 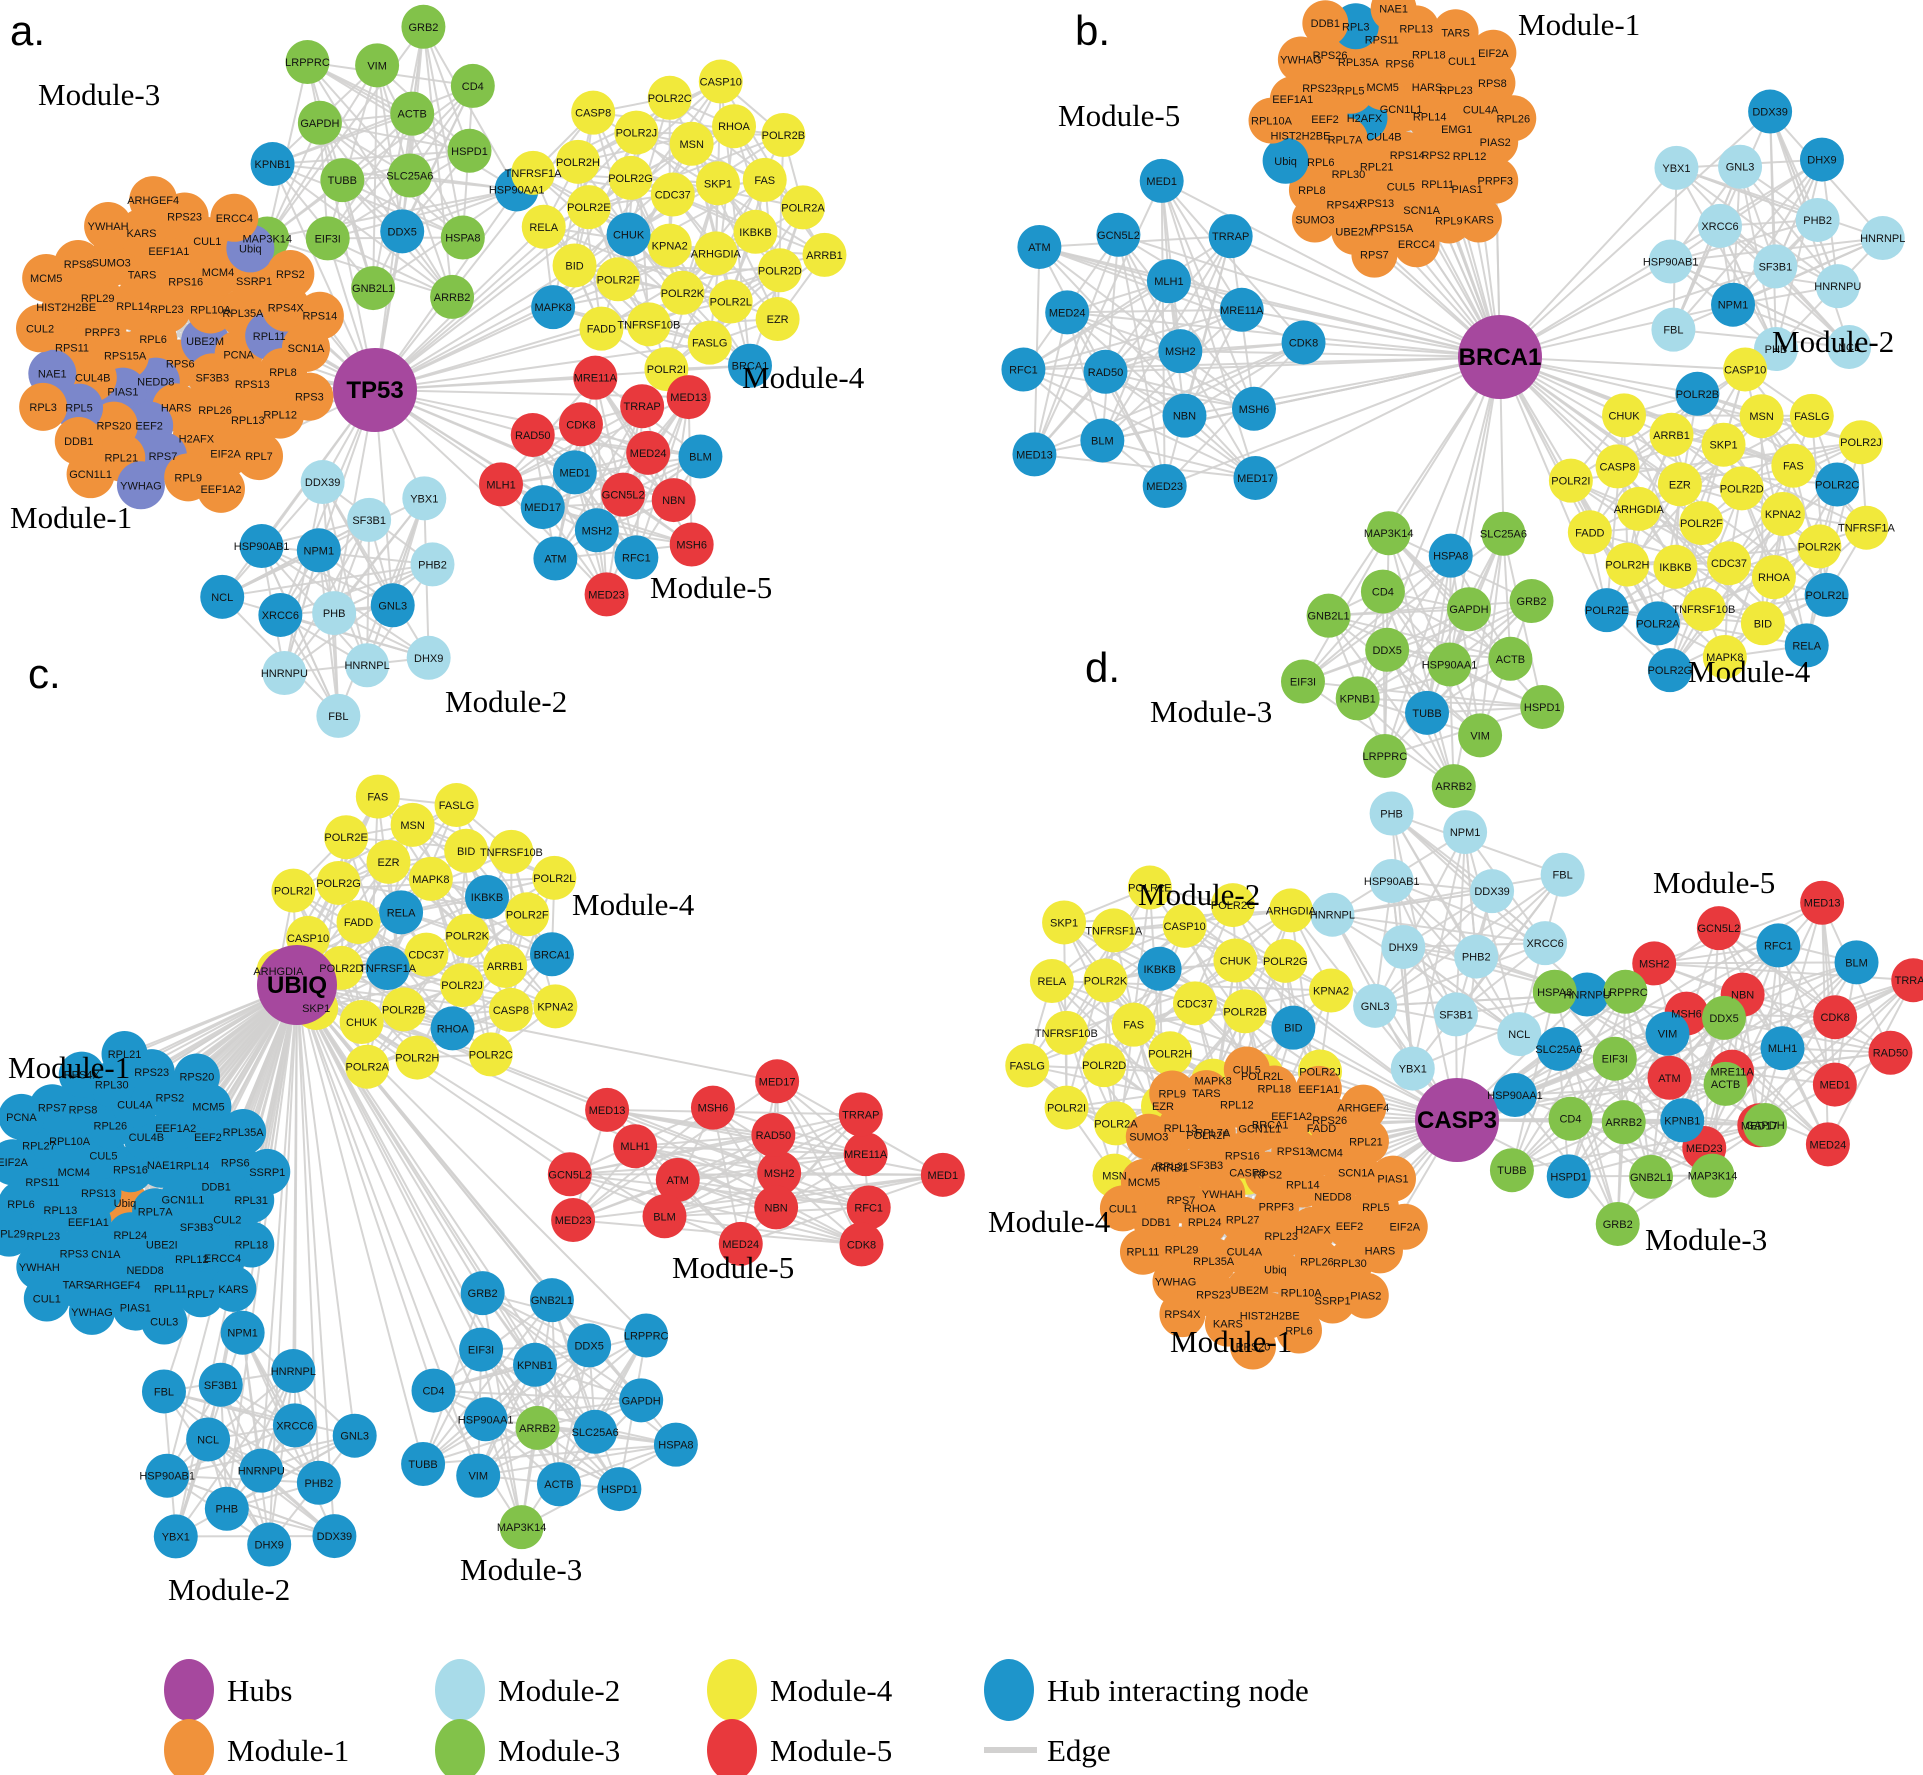 I want to click on gene-node-CUL1, so click(x=46, y=1298).